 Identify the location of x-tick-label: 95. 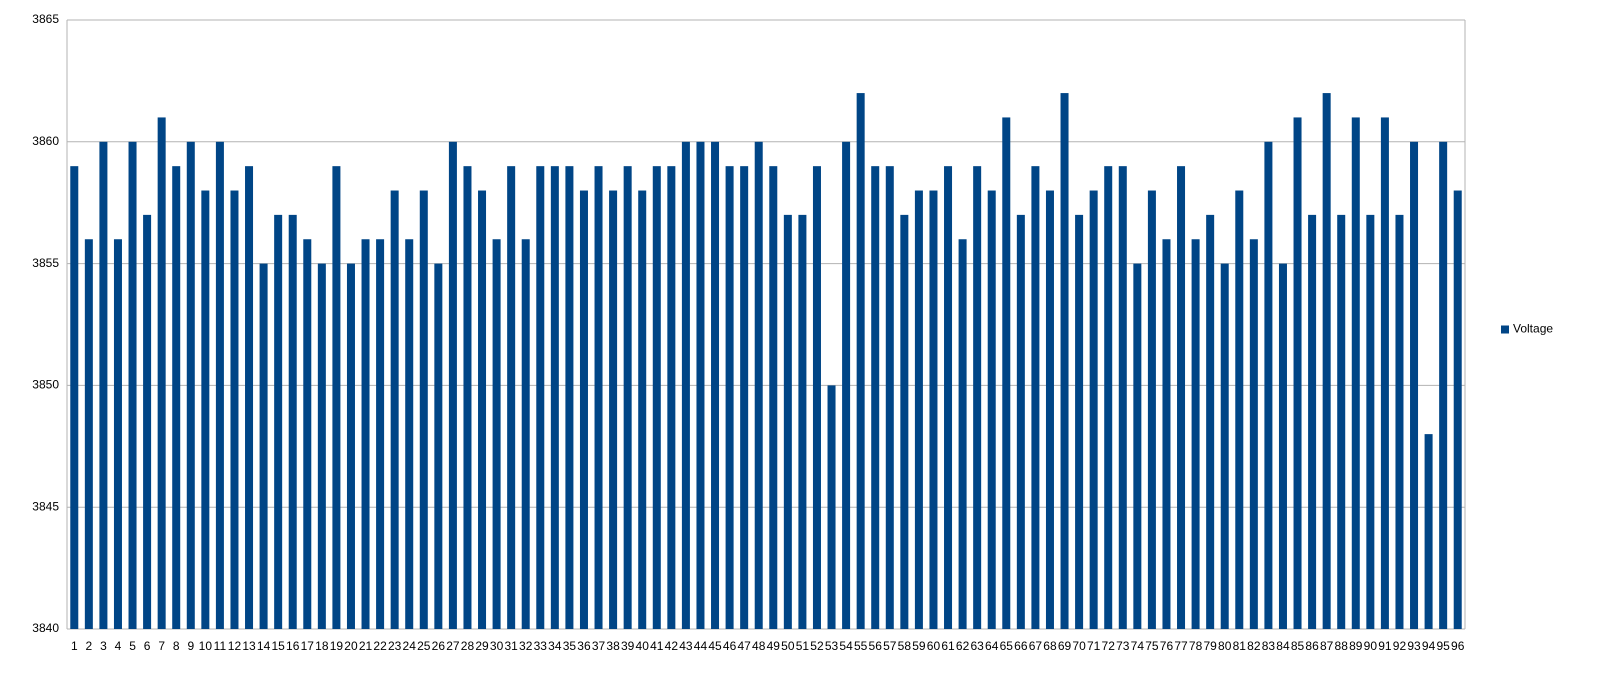
(1443, 646).